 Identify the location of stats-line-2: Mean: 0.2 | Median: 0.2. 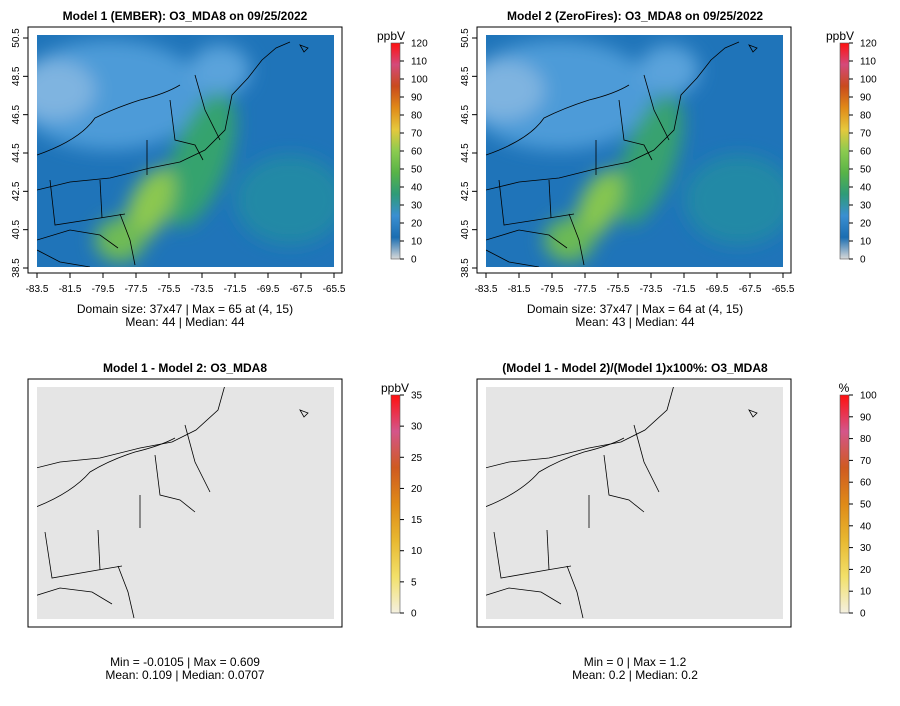
(635, 675).